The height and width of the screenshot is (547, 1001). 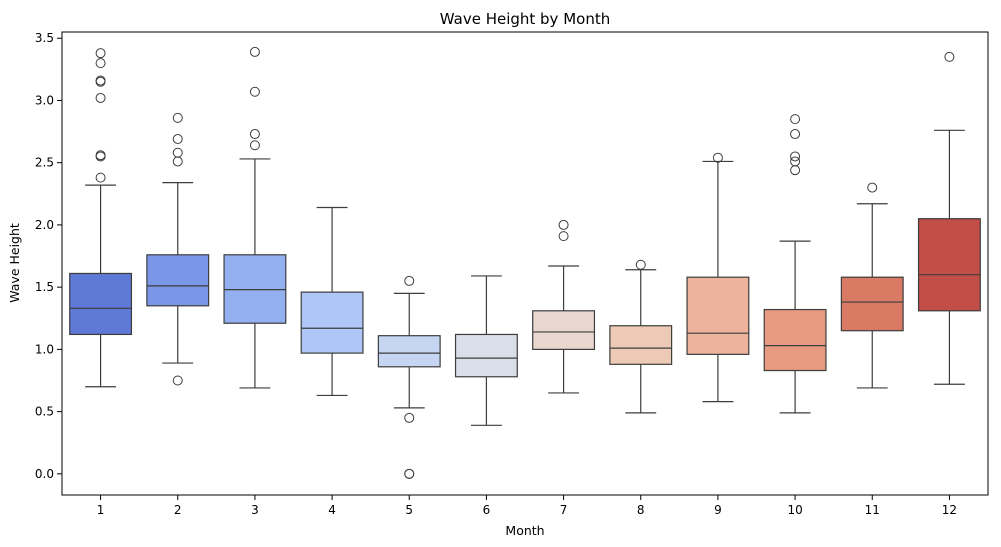 I want to click on x-tick-label: 11, so click(x=872, y=510).